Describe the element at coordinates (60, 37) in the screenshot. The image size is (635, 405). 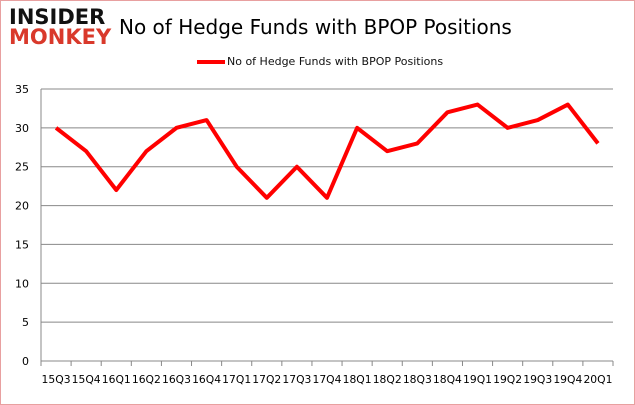
I see `logo-line2: MONKEY` at that location.